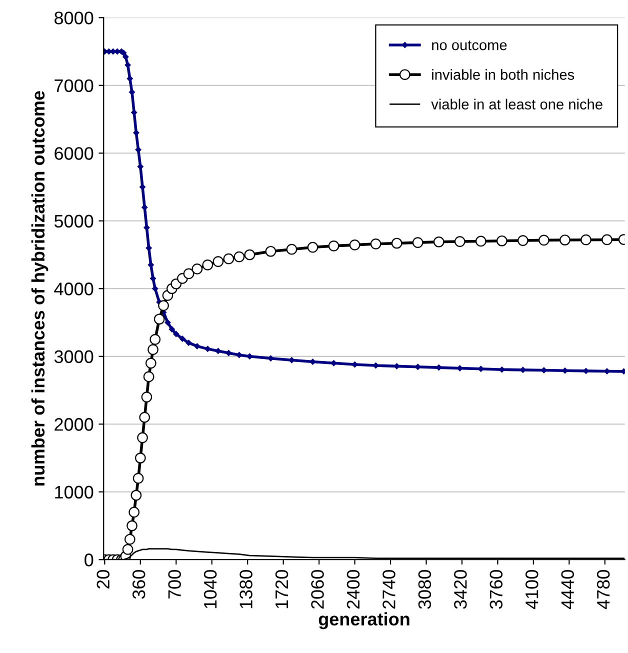 This screenshot has width=628, height=653. Describe the element at coordinates (74, 357) in the screenshot. I see `y-tick-label: 3000` at that location.